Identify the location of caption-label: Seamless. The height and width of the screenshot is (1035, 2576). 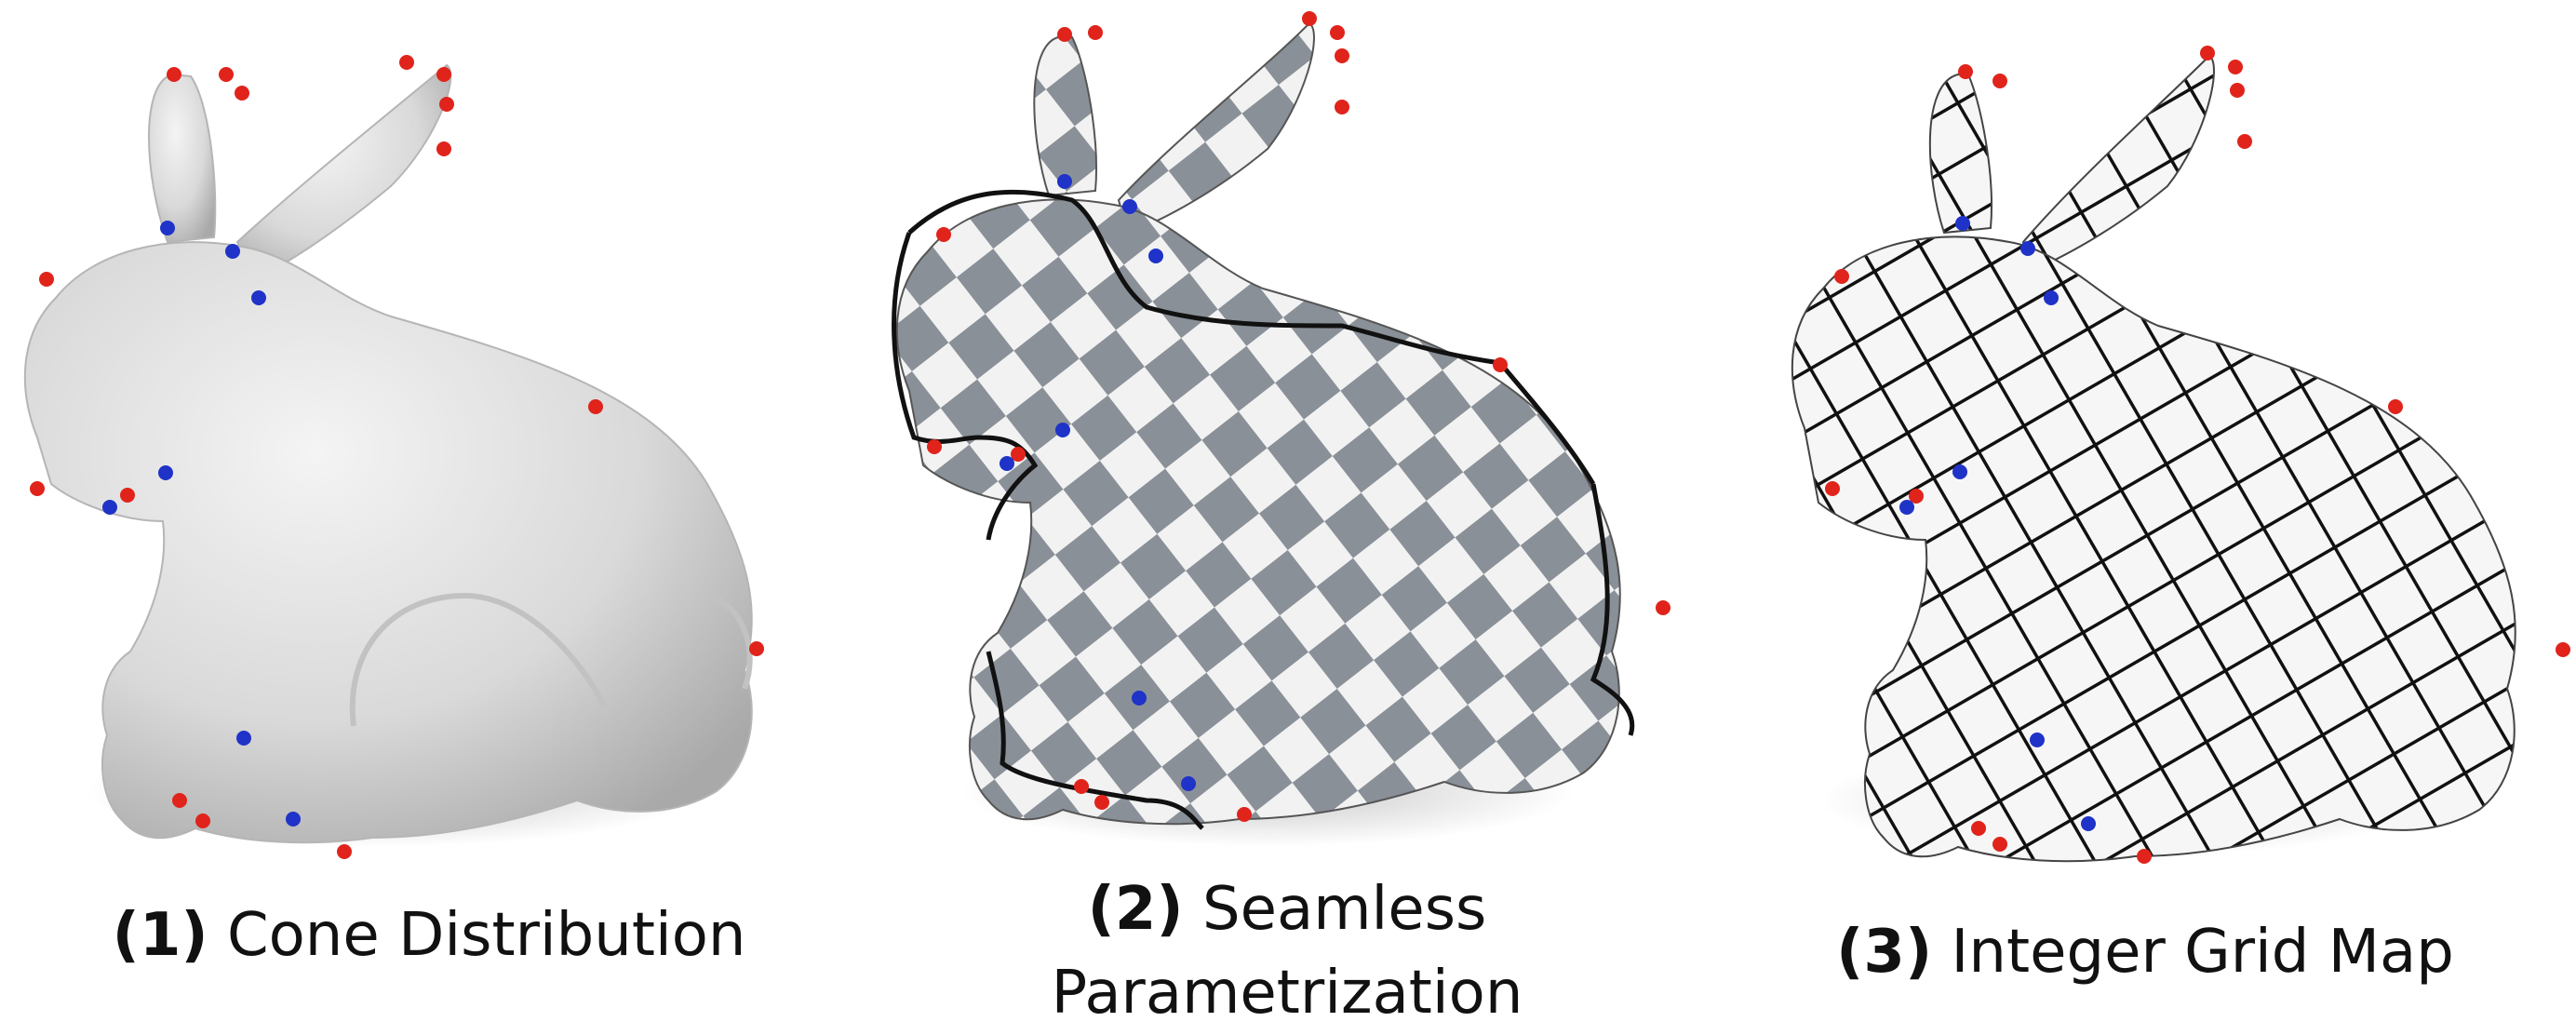
(1344, 910).